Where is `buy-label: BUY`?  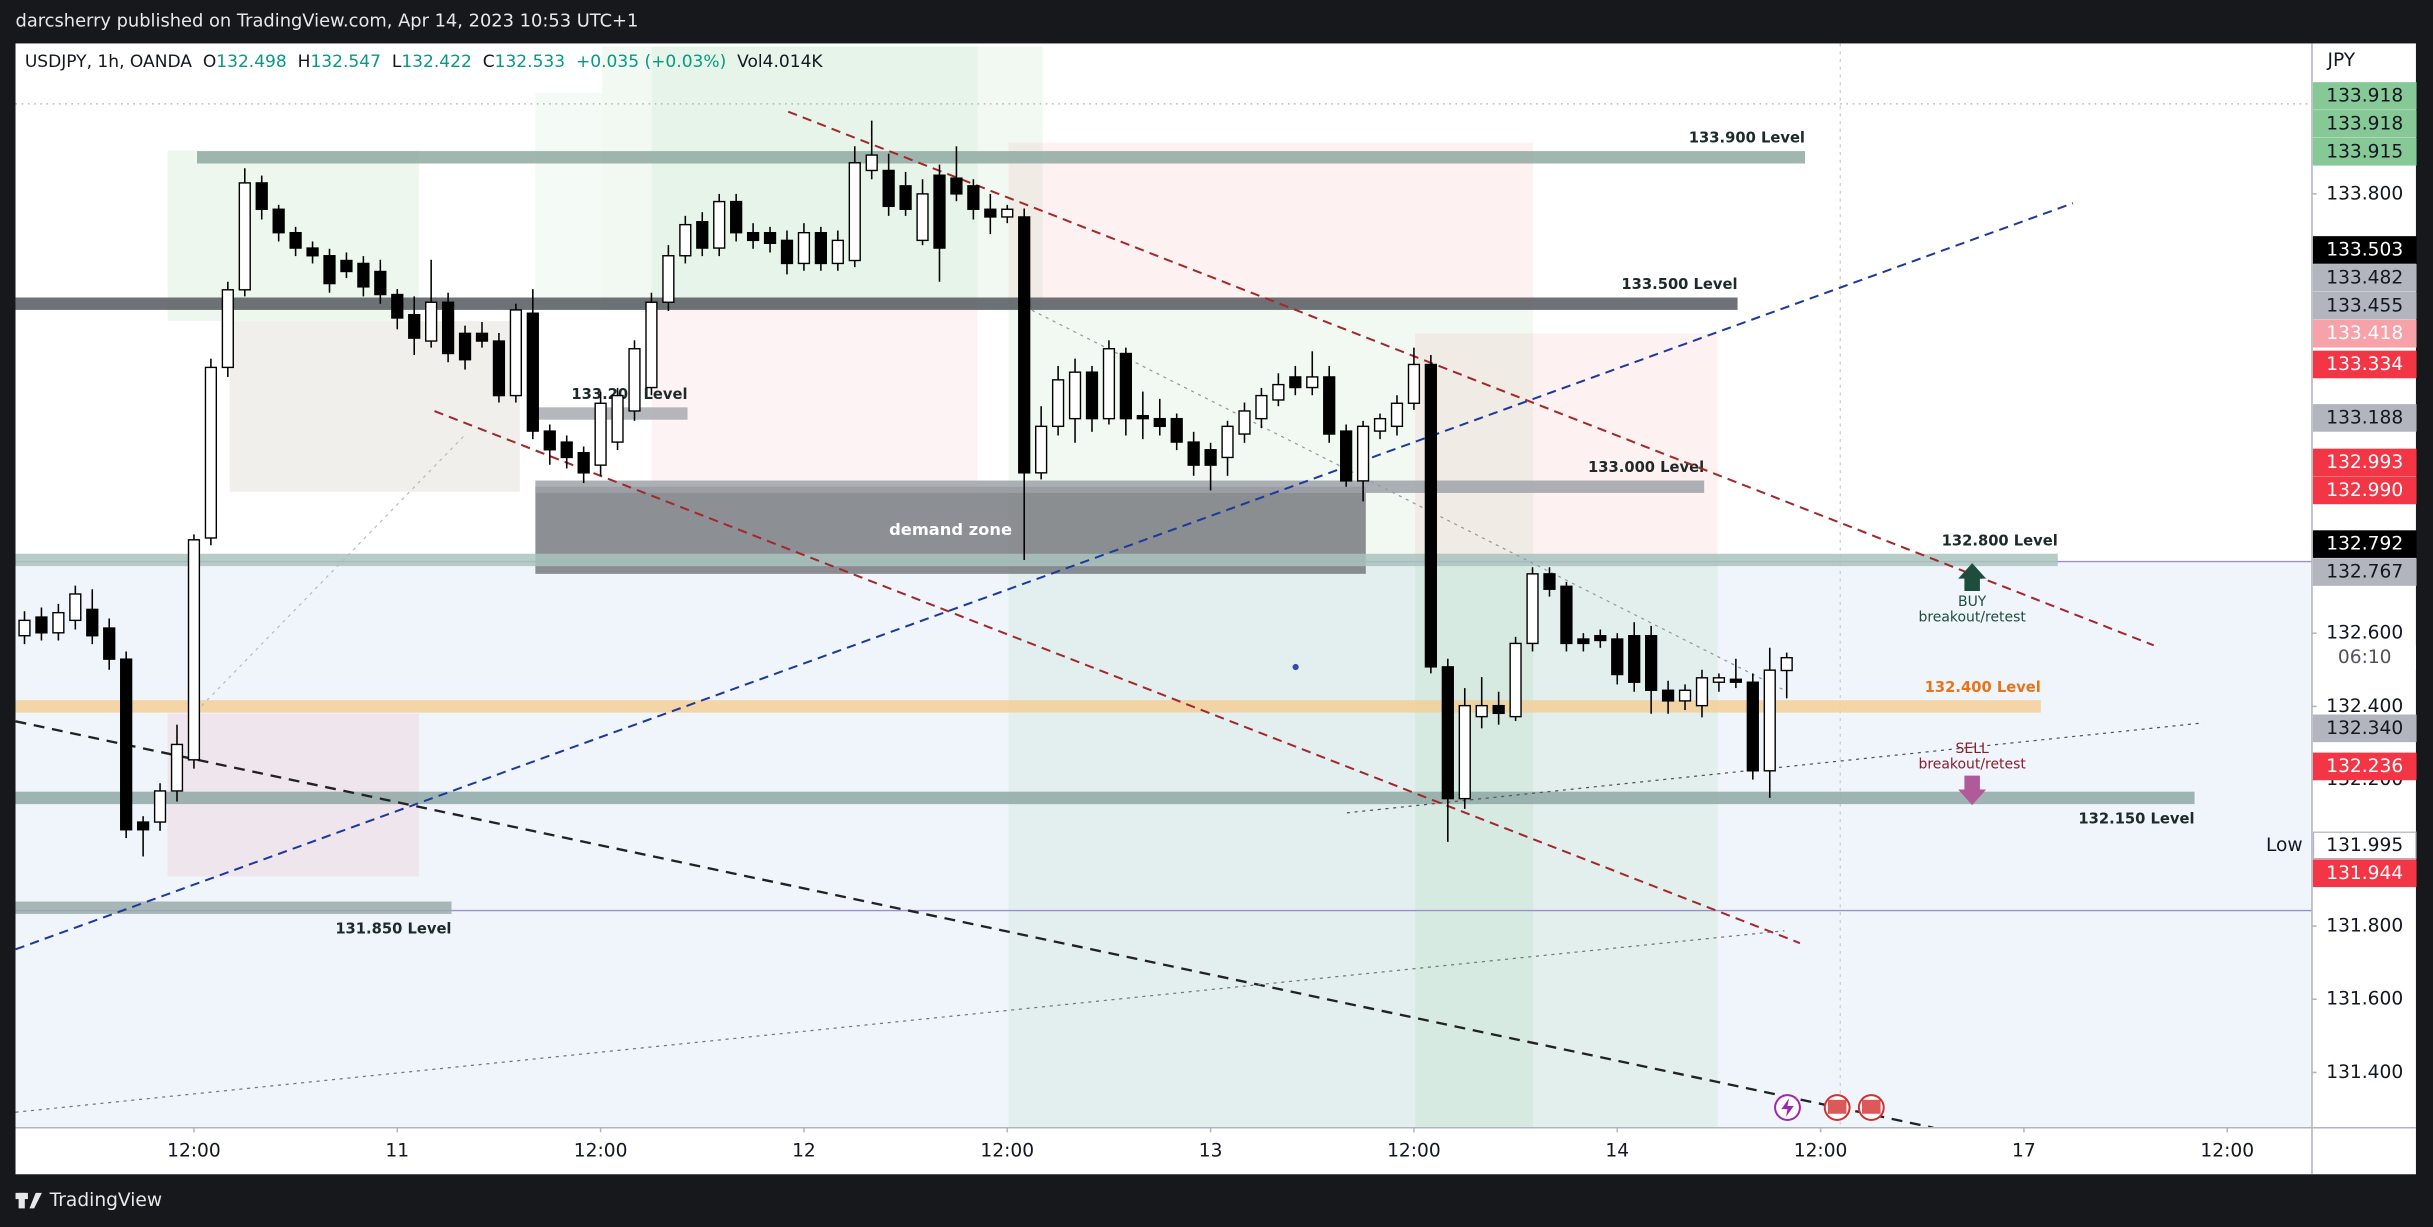
buy-label: BUY is located at coordinates (1972, 602).